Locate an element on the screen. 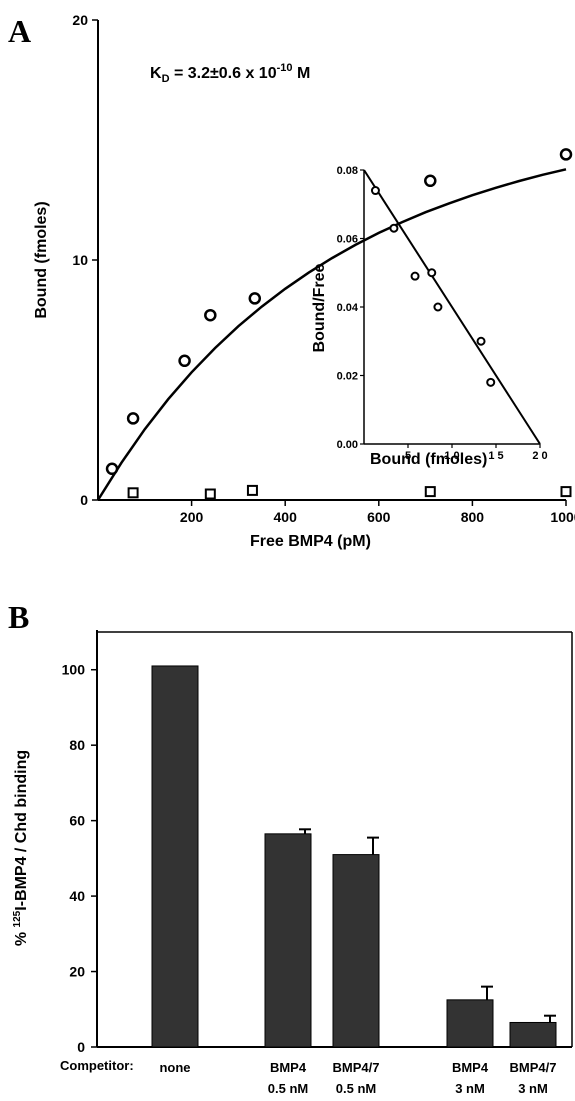  panel-b-y-tick-label: 0 is located at coordinates (81, 1047).